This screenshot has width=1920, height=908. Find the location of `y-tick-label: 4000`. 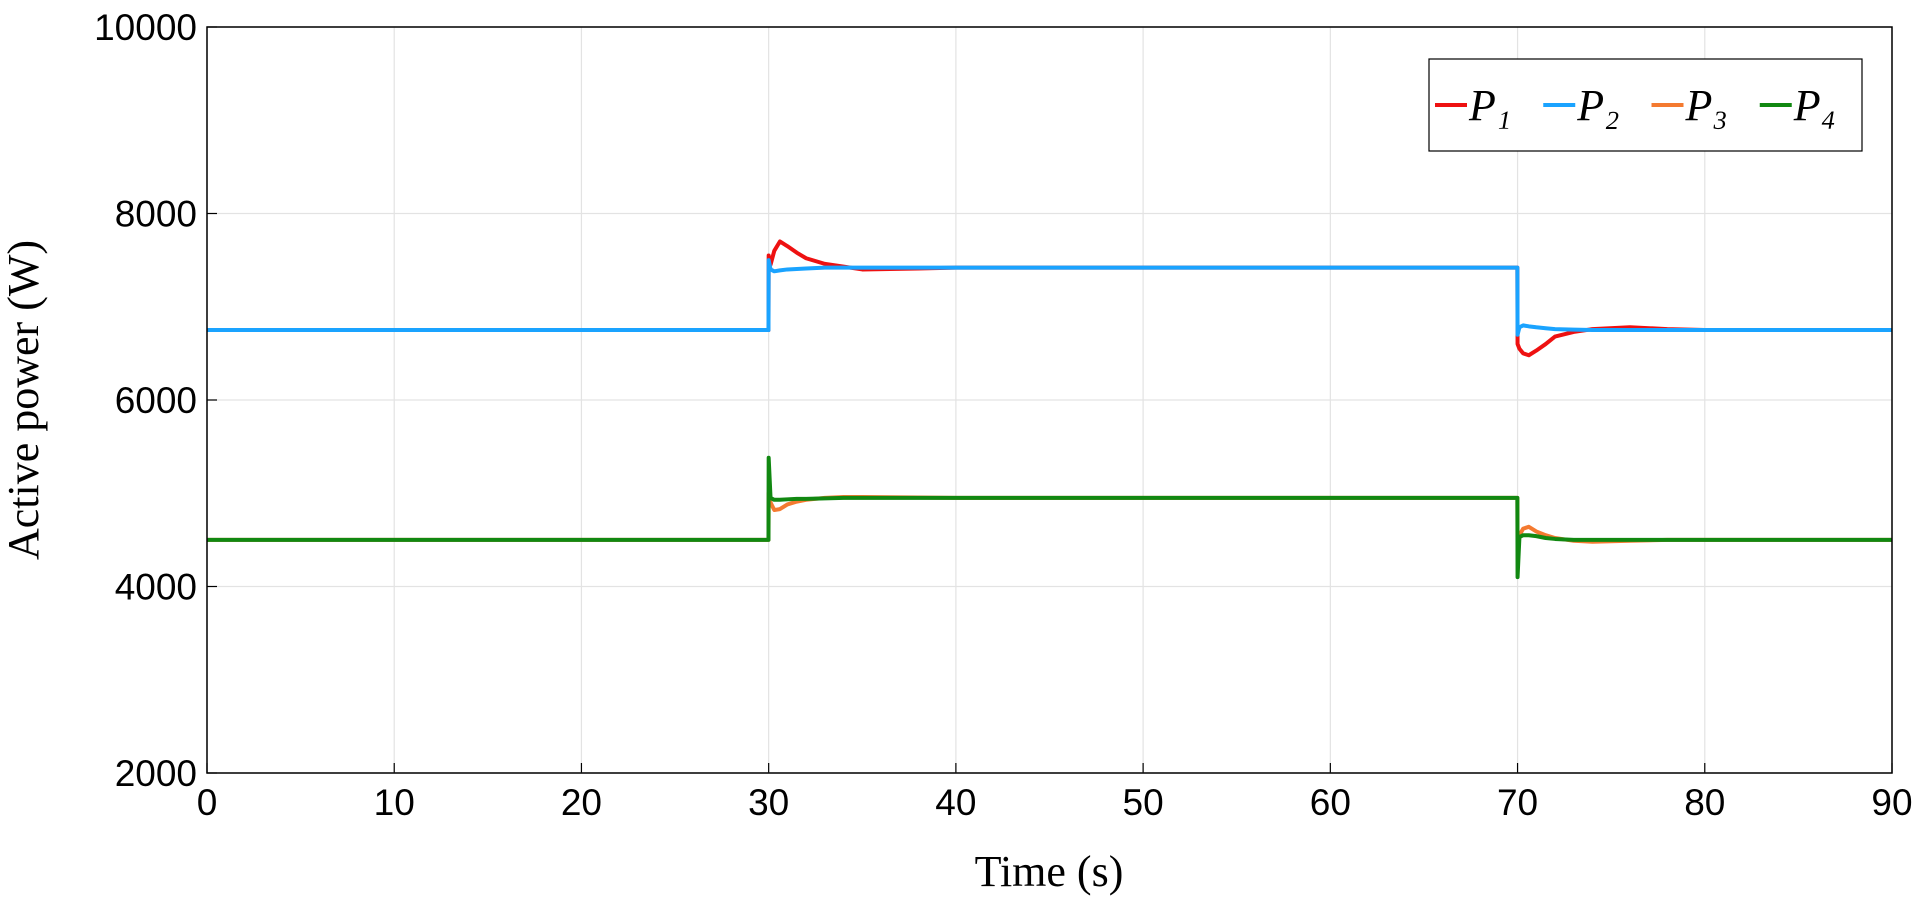

y-tick-label: 4000 is located at coordinates (156, 587).